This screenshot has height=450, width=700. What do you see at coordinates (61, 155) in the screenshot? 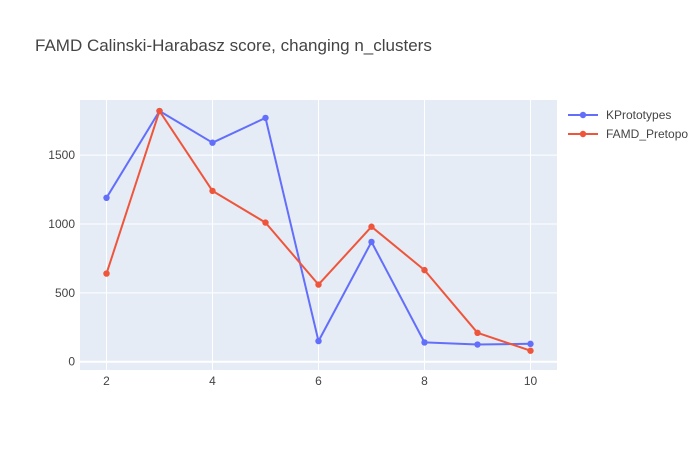
I see `y-tick-label: 1500` at bounding box center [61, 155].